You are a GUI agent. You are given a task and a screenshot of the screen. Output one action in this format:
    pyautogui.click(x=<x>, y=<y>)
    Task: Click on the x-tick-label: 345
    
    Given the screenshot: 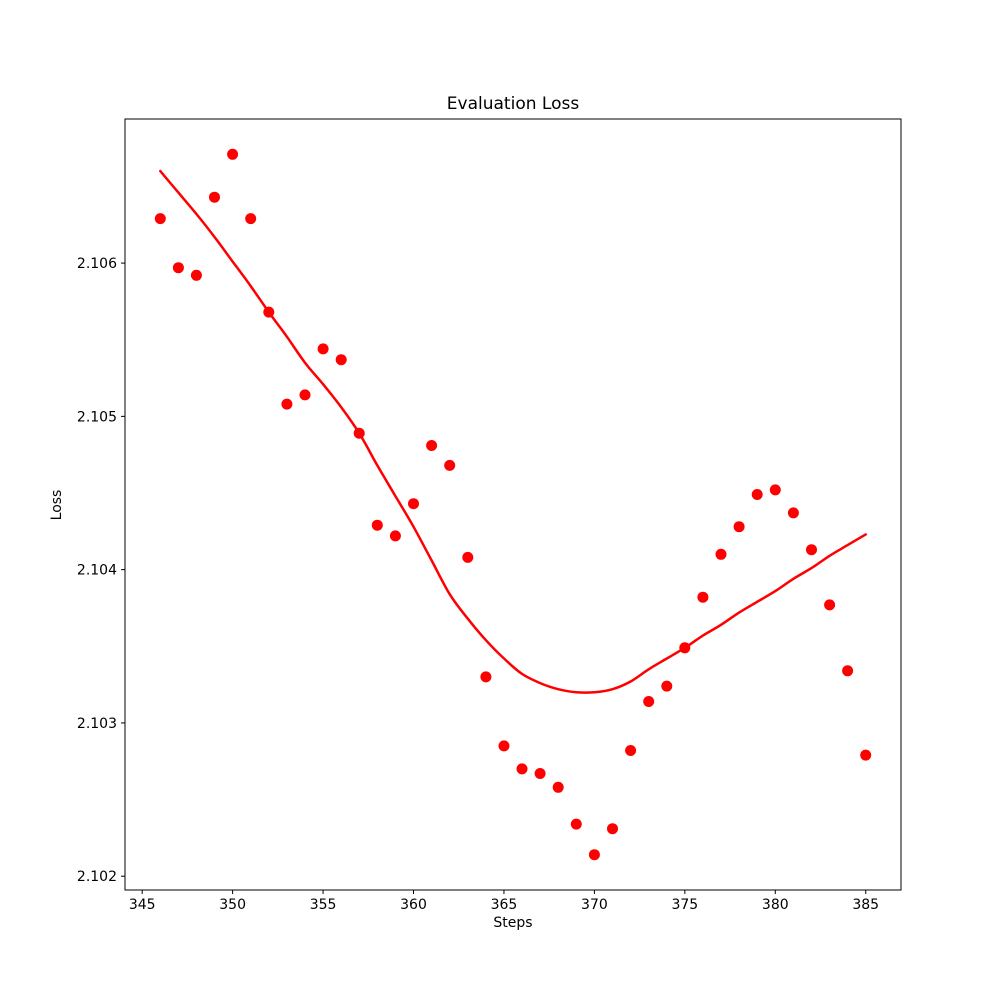 What is the action you would take?
    pyautogui.click(x=142, y=905)
    